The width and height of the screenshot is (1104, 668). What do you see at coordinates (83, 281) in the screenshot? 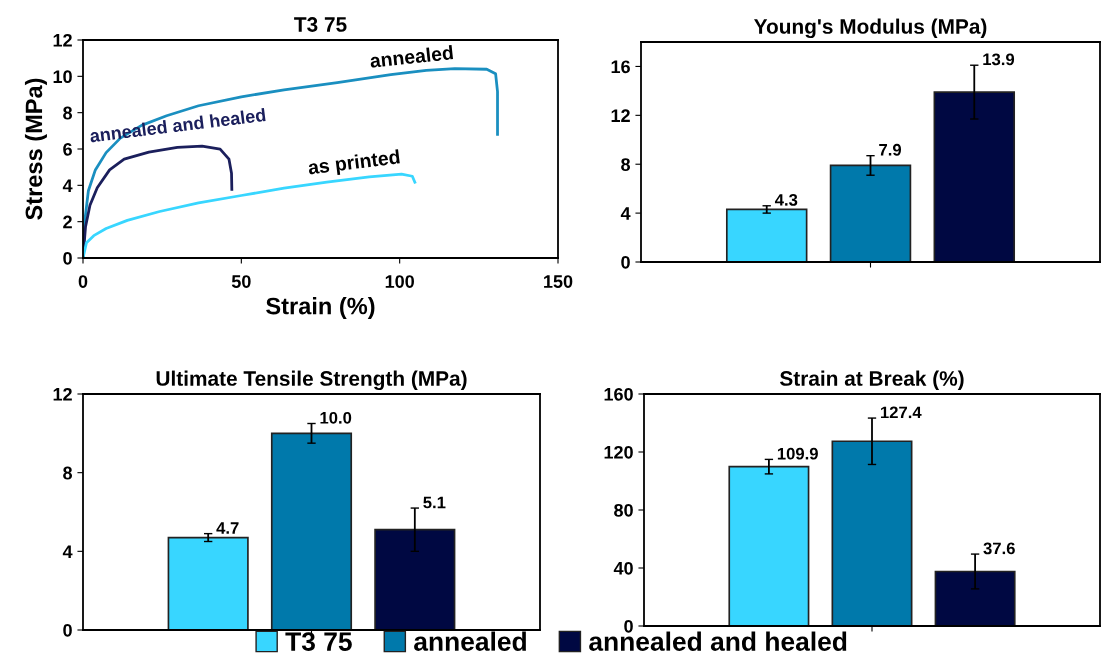
I see `x-tick-label: 0` at bounding box center [83, 281].